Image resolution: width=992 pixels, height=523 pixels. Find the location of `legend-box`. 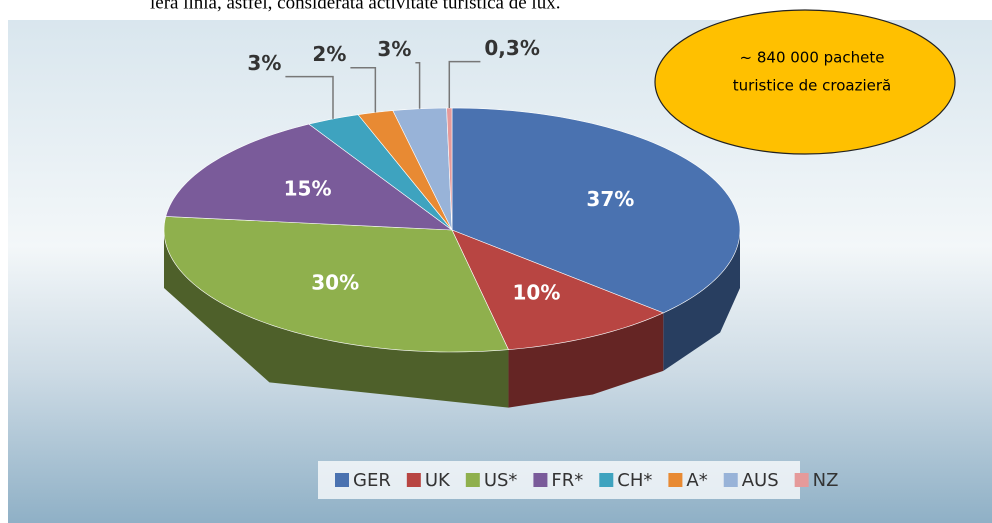

legend-box is located at coordinates (559, 480).